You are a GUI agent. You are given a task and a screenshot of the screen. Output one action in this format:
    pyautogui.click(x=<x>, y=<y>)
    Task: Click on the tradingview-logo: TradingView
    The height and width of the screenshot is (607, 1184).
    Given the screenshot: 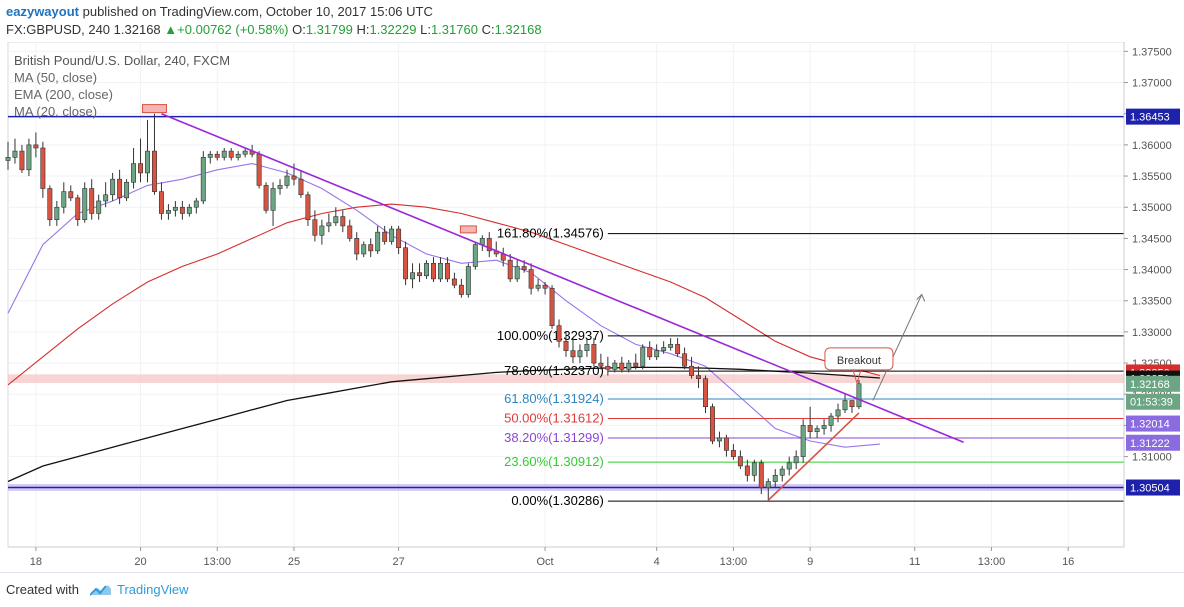 What is the action you would take?
    pyautogui.click(x=139, y=589)
    